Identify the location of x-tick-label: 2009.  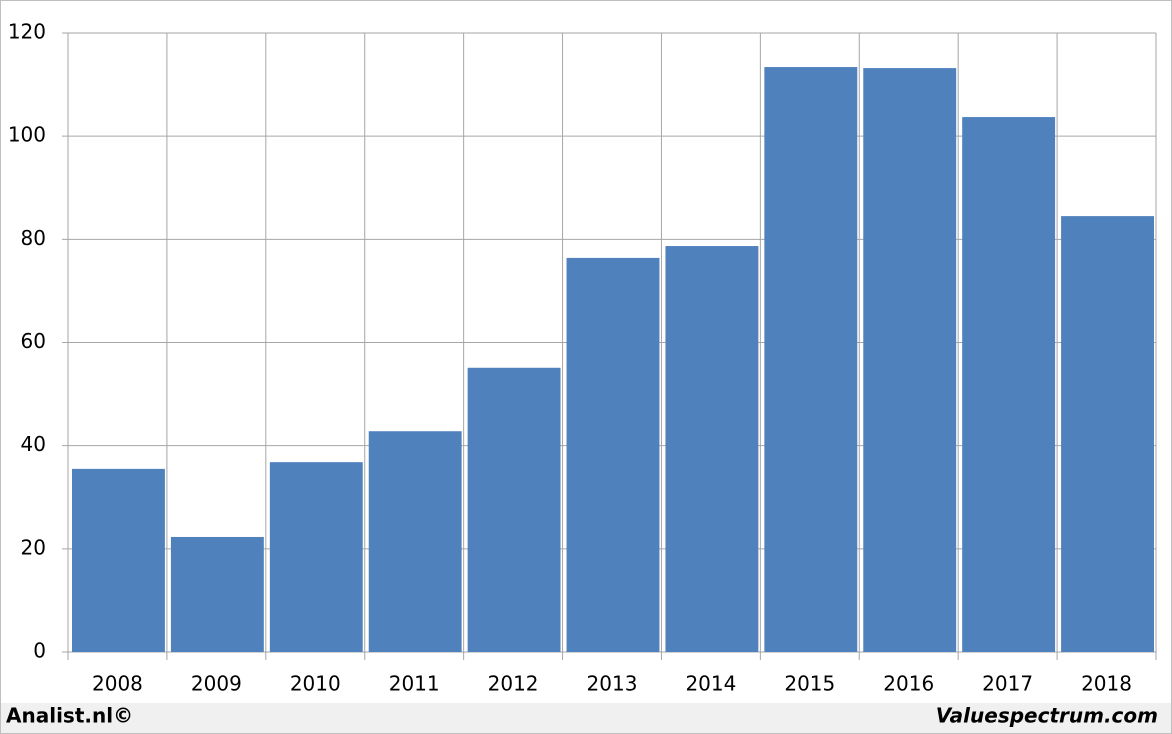
(216, 684).